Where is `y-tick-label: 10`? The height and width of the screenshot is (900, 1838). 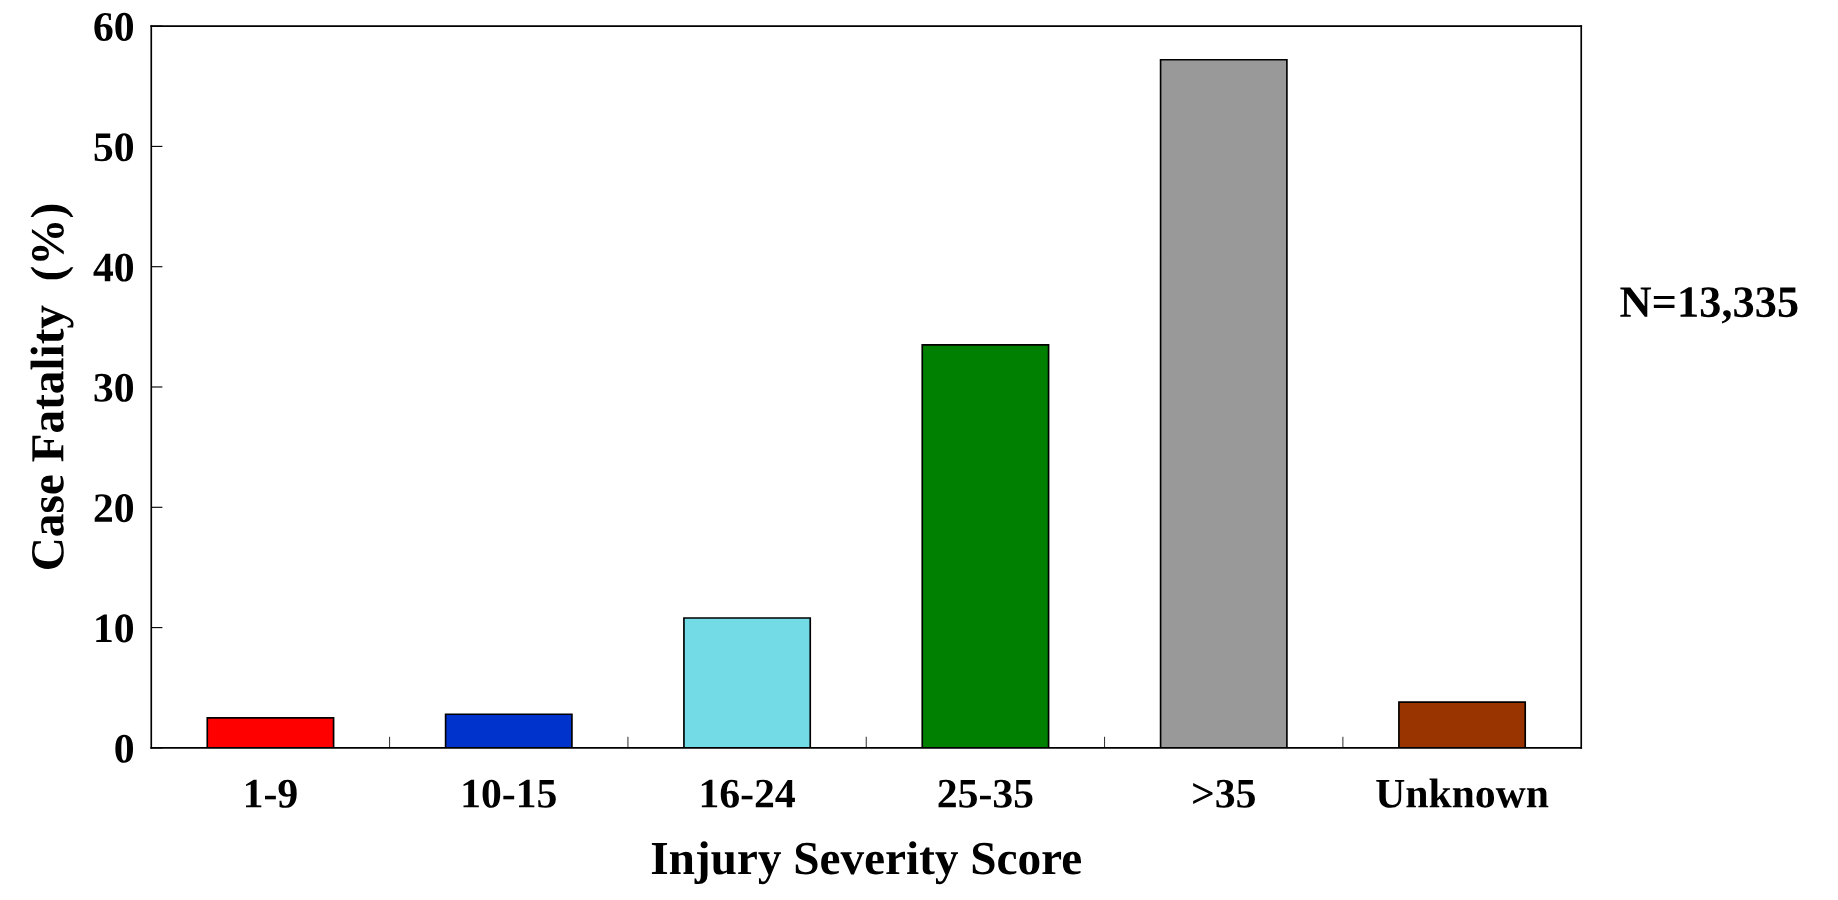 y-tick-label: 10 is located at coordinates (115, 628).